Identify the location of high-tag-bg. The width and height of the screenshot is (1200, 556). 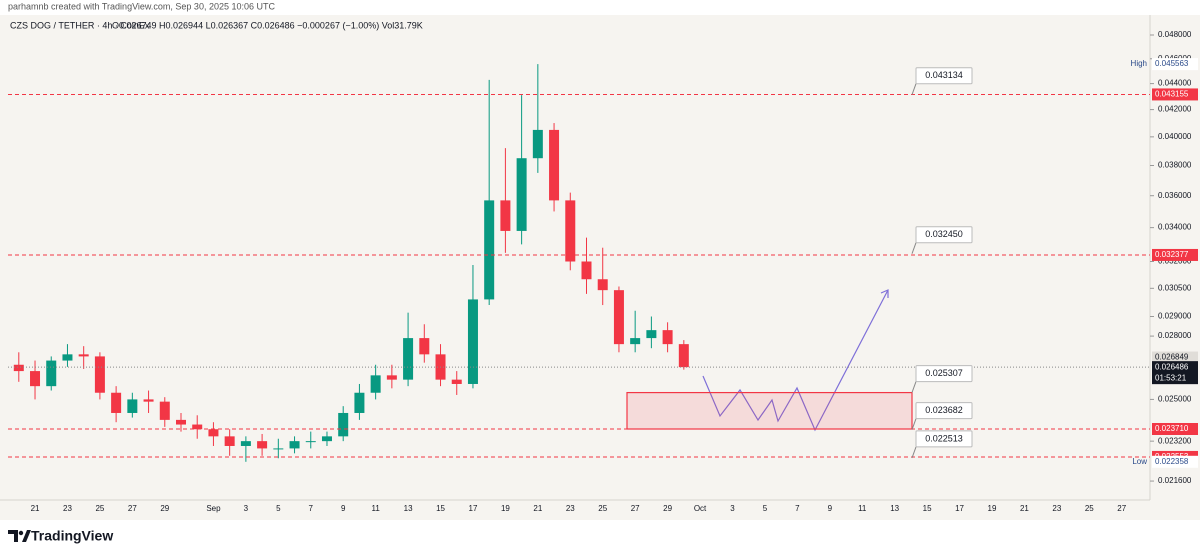
(1175, 64).